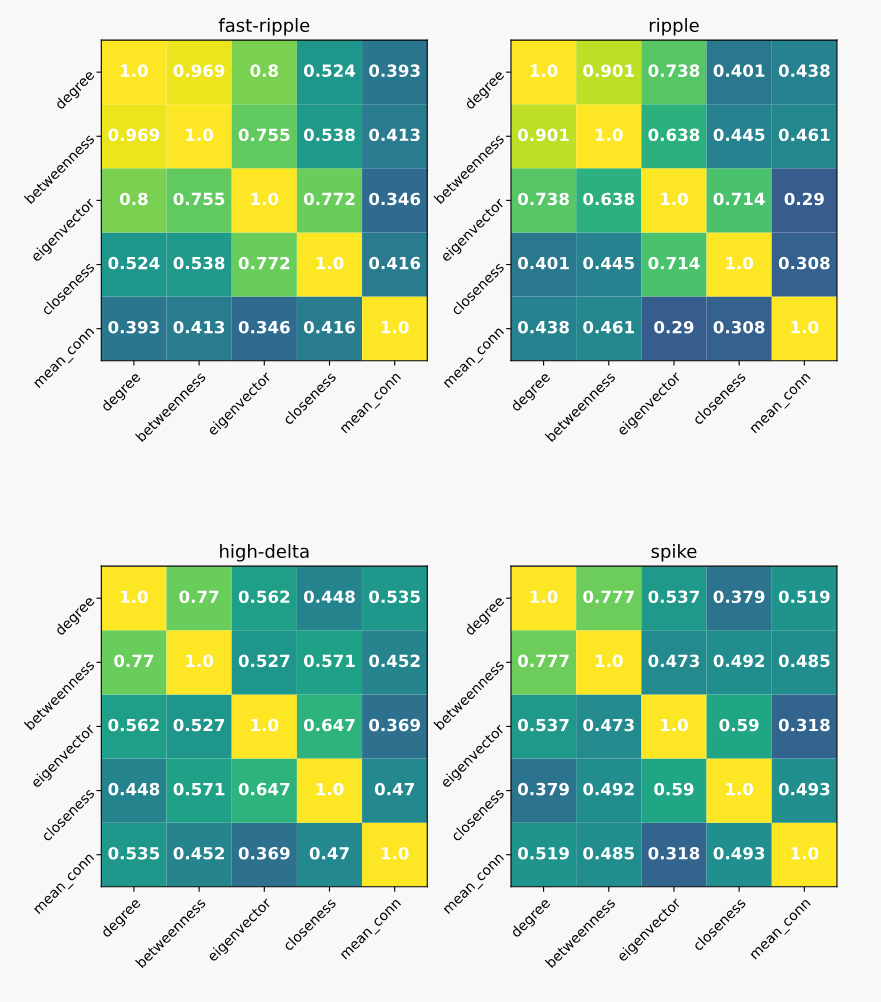  Describe the element at coordinates (199, 597) in the screenshot. I see `data-label: 0.77` at that location.